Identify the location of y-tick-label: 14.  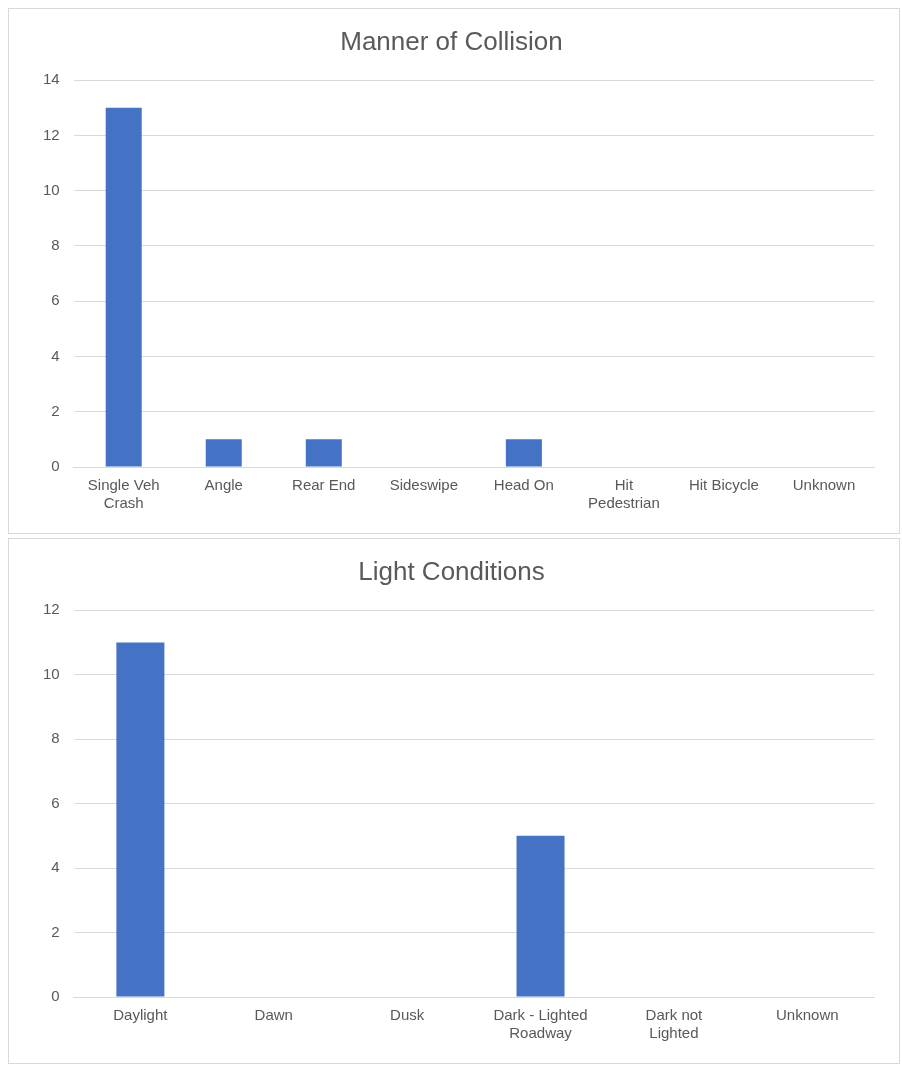
(51, 79).